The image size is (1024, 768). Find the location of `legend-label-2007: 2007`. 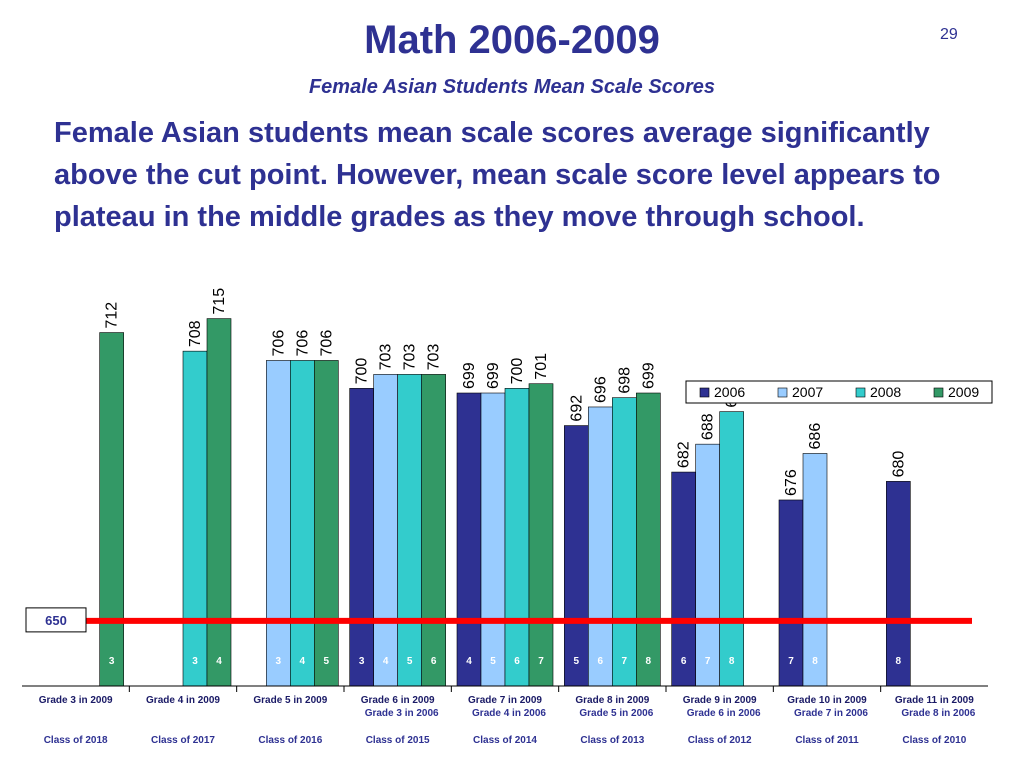

legend-label-2007: 2007 is located at coordinates (807, 392).